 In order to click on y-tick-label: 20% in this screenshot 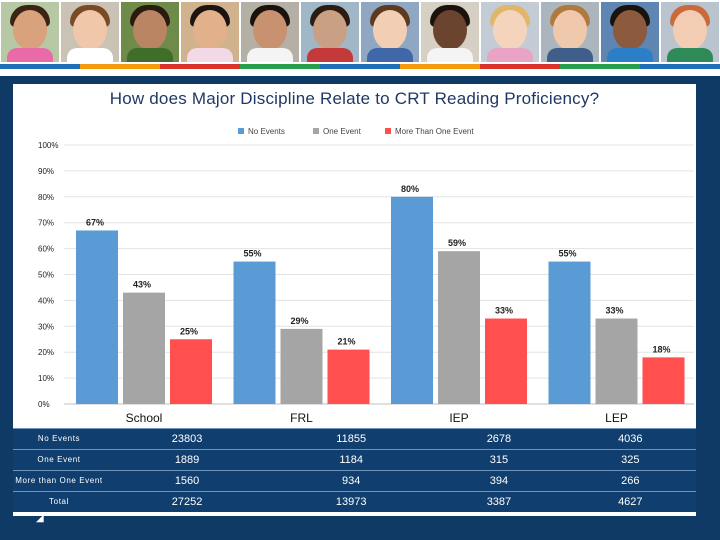, I will do `click(46, 352)`.